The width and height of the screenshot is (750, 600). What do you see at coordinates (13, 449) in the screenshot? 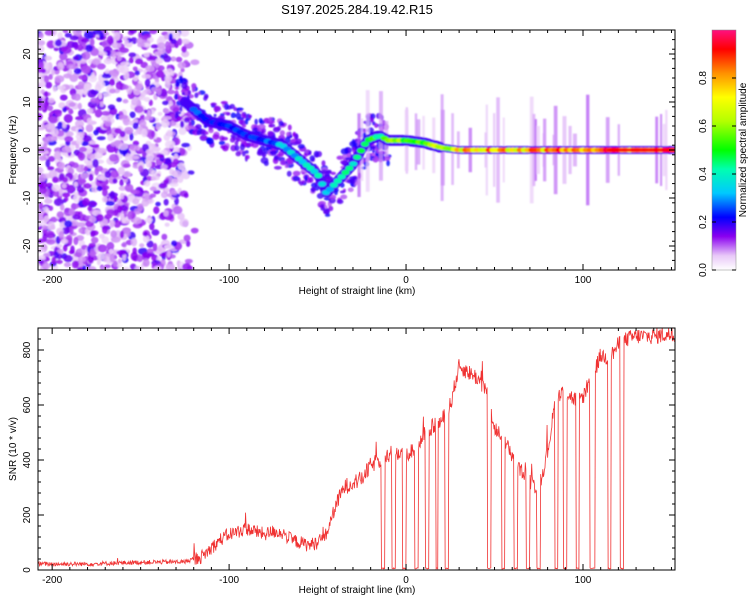
I see `snr-y-axis-label: SNR (10 * v/v)` at bounding box center [13, 449].